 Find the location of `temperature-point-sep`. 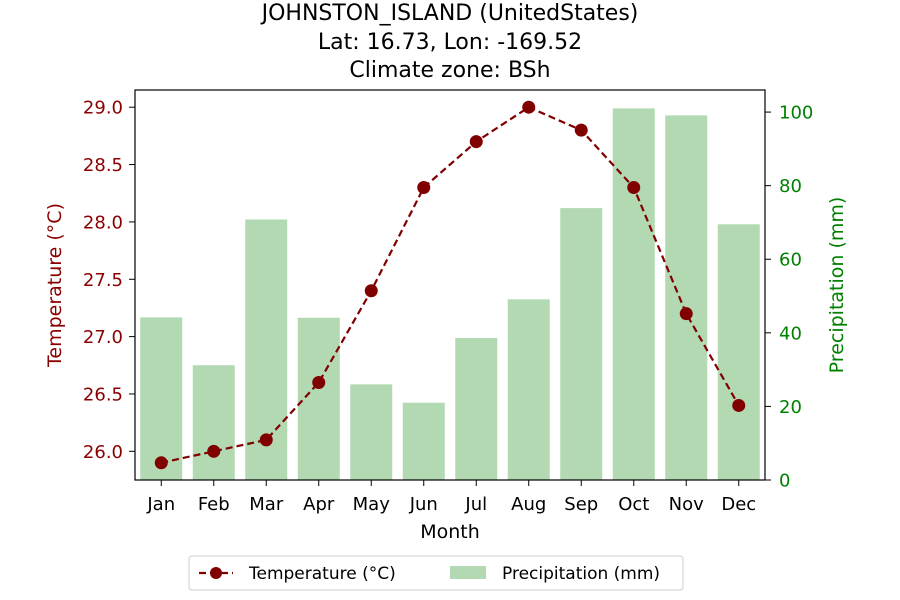

temperature-point-sep is located at coordinates (581, 130).